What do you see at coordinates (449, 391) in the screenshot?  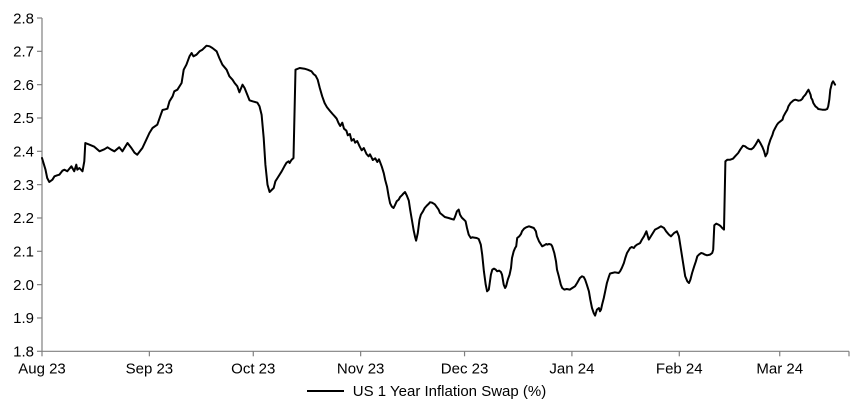 I see `legend-label: US 1 Year Inflation Swap (%)` at bounding box center [449, 391].